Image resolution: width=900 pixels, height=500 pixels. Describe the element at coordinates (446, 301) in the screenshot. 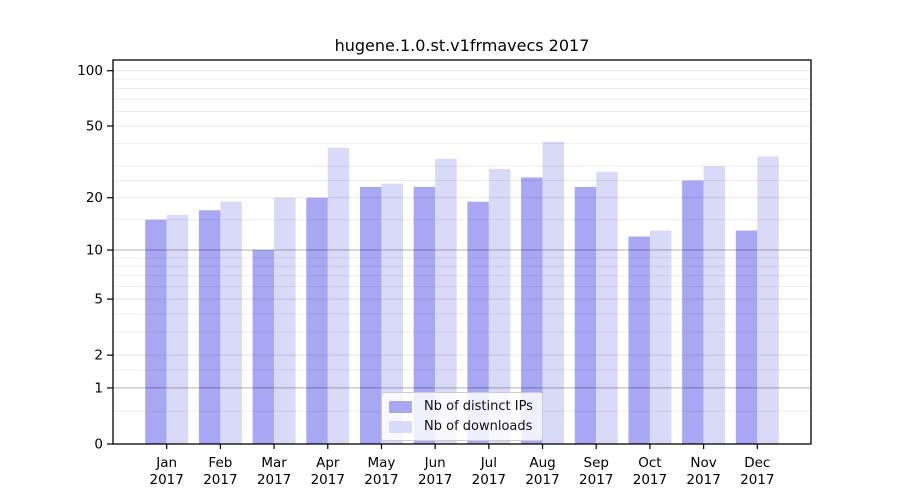

I see `bar-downloads-jun` at that location.